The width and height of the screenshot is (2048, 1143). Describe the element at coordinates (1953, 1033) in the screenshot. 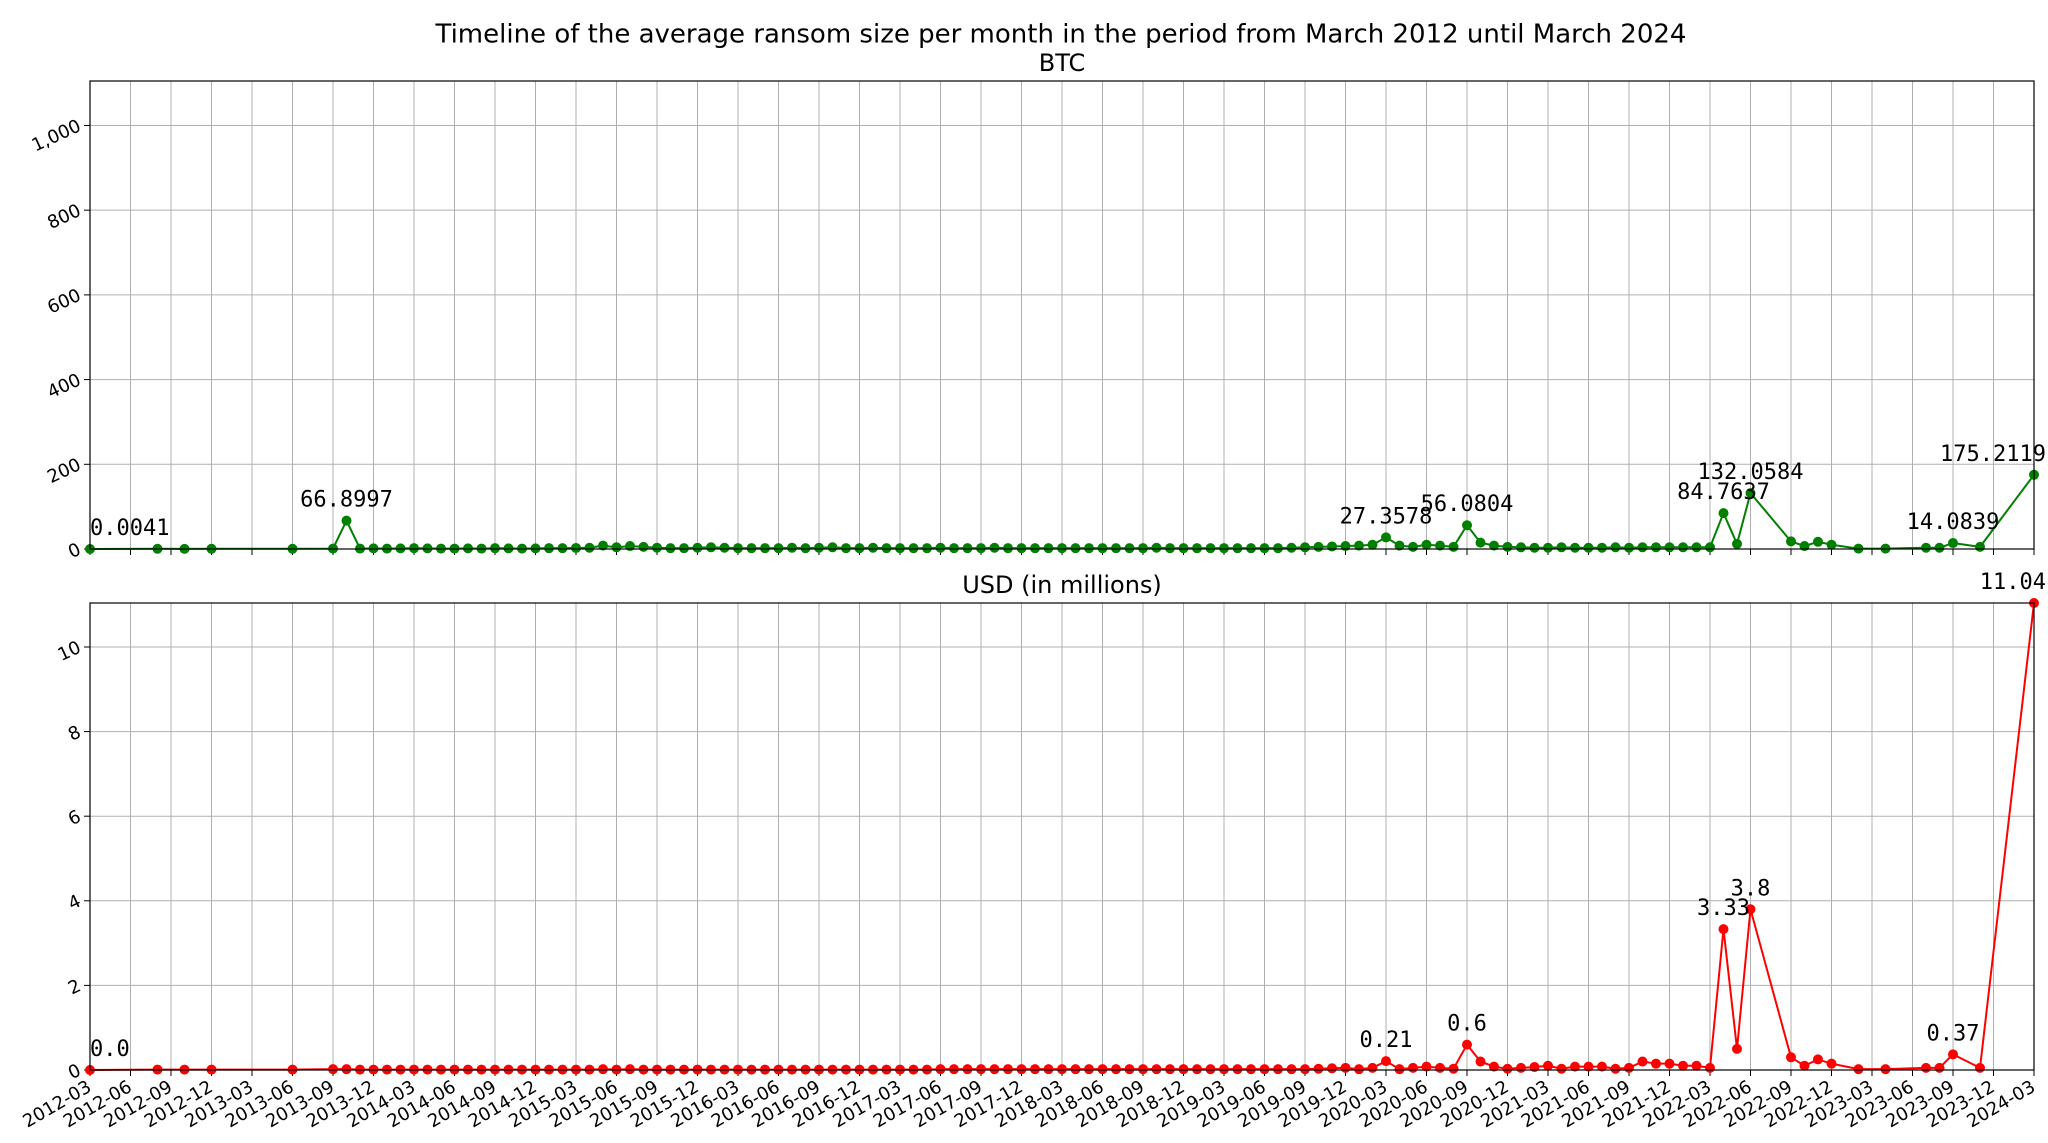

I see `data-label: 0.37` at that location.